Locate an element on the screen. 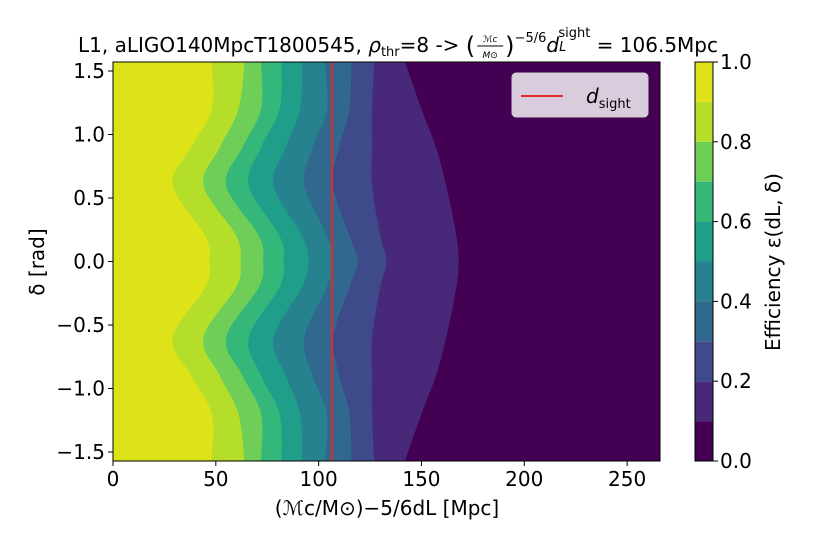 This screenshot has width=822, height=548. title-frac-num: ℳc is located at coordinates (490, 40).